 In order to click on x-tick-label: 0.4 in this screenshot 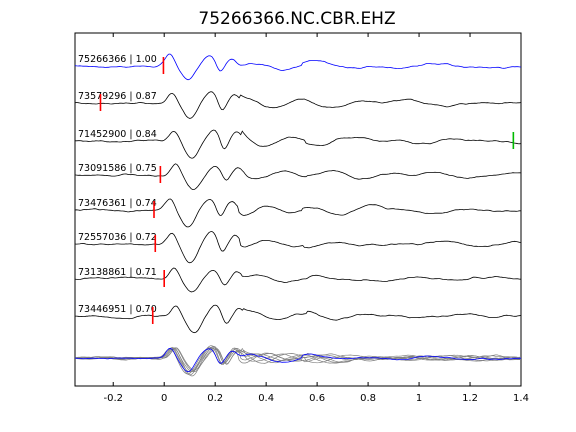, I will do `click(266, 398)`.